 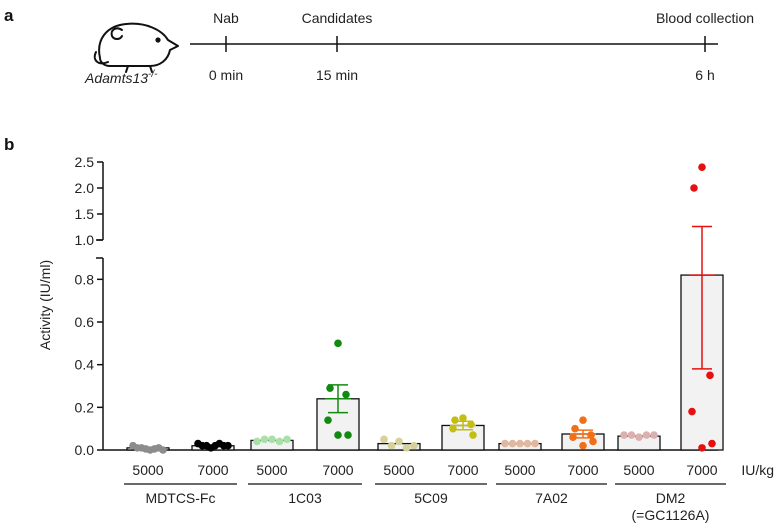 I want to click on y-tick-label: 0.2, so click(x=85, y=407).